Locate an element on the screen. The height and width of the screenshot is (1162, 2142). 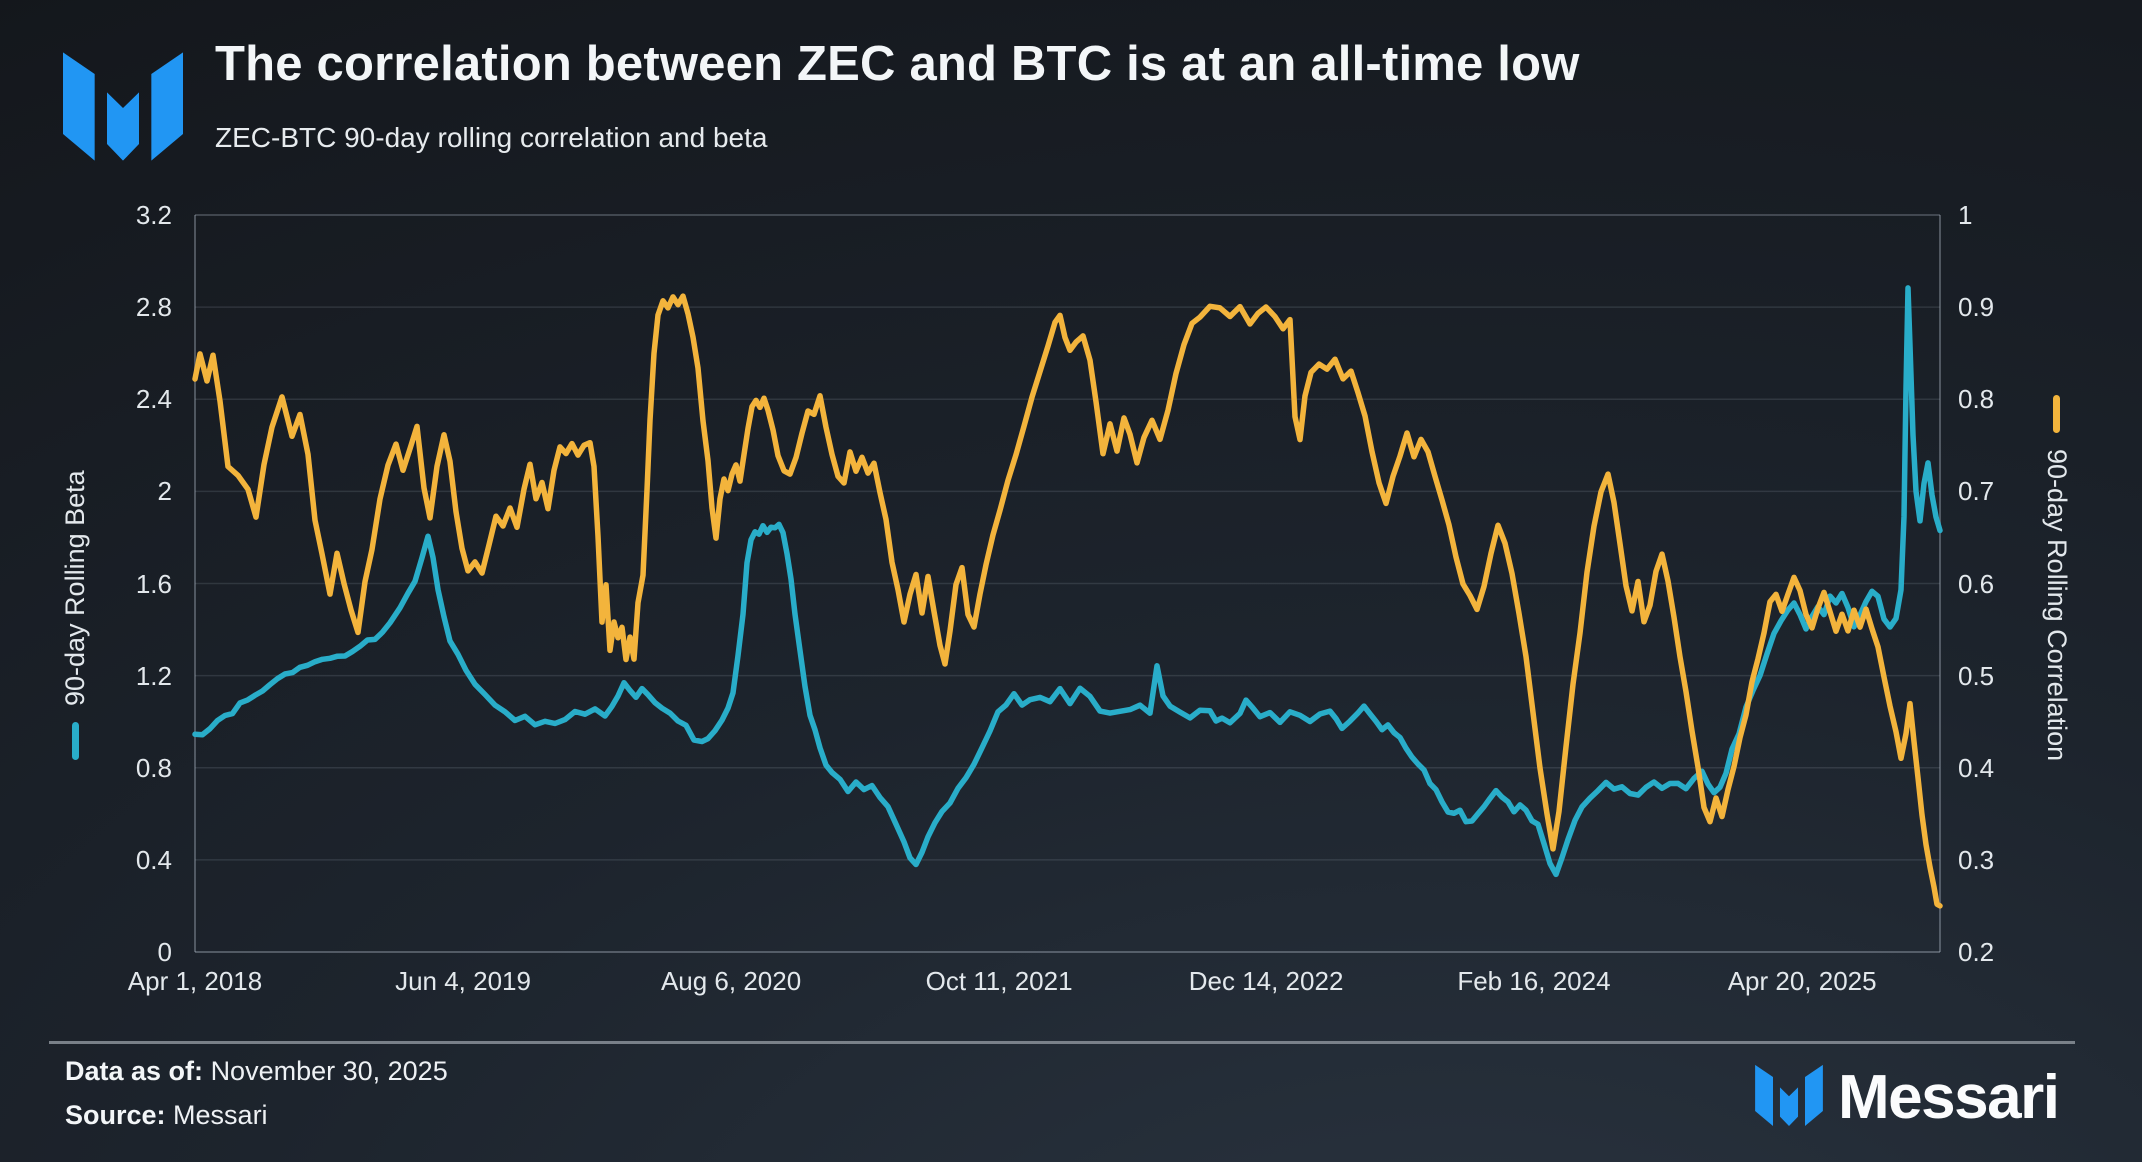
y-left-tick: 2 is located at coordinates (164, 491).